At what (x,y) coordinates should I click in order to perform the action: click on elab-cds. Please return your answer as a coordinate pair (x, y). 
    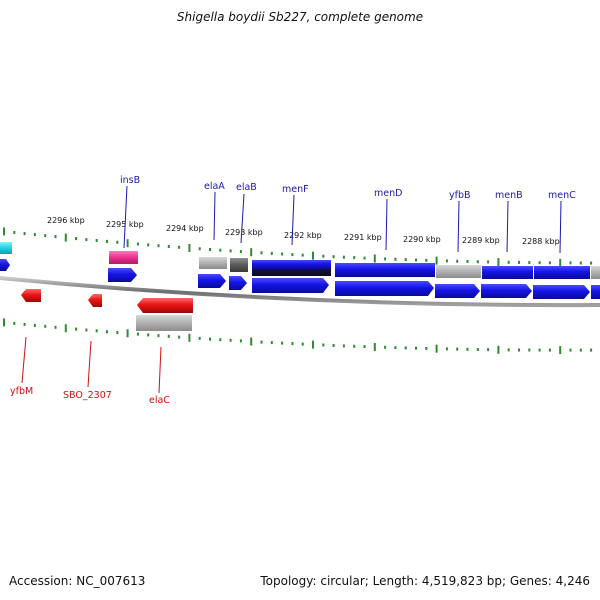
    Looking at the image, I should click on (238, 283).